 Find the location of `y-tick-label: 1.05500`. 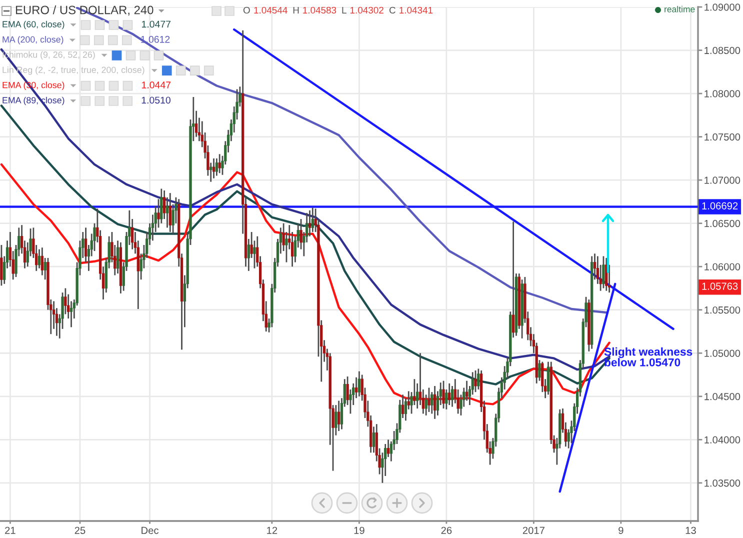

y-tick-label: 1.05500 is located at coordinates (722, 310).